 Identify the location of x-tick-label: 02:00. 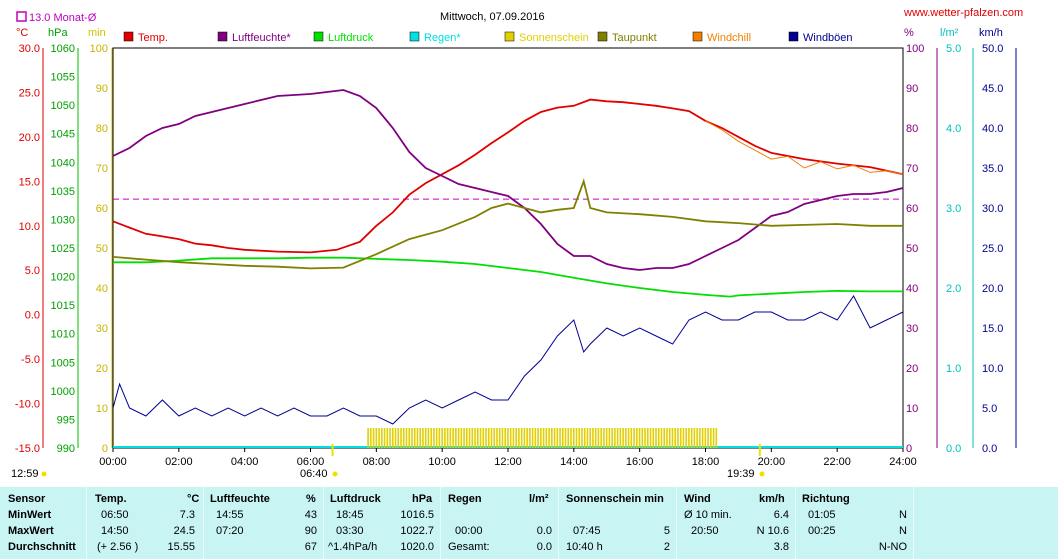
(179, 462).